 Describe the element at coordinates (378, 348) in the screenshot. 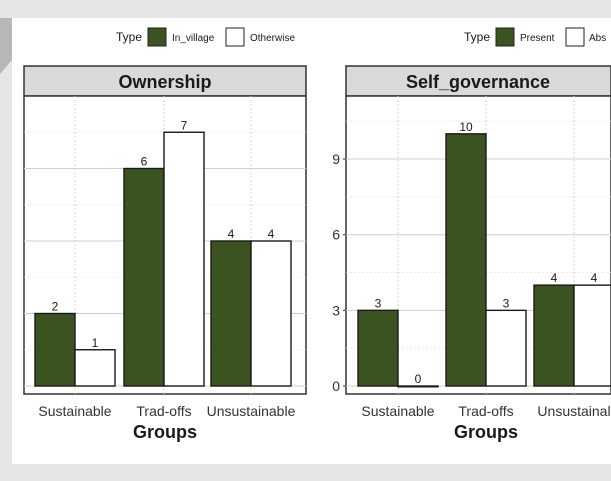

I see `bar-present-sustainable` at that location.